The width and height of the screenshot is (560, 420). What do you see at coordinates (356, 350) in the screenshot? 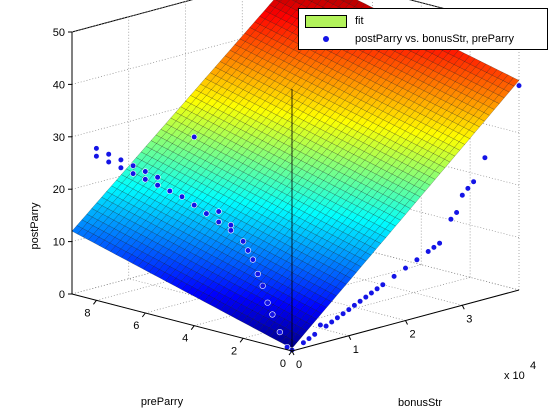
I see `tick-label-x: 1` at bounding box center [356, 350].